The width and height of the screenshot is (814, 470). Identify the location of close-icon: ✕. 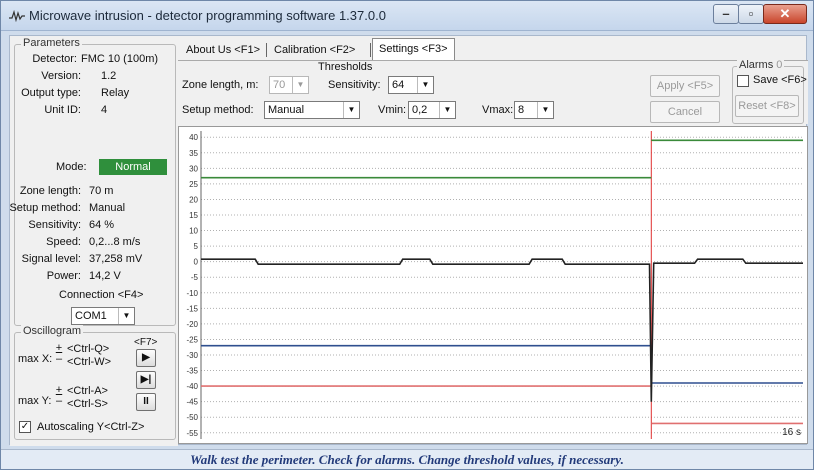
(785, 13).